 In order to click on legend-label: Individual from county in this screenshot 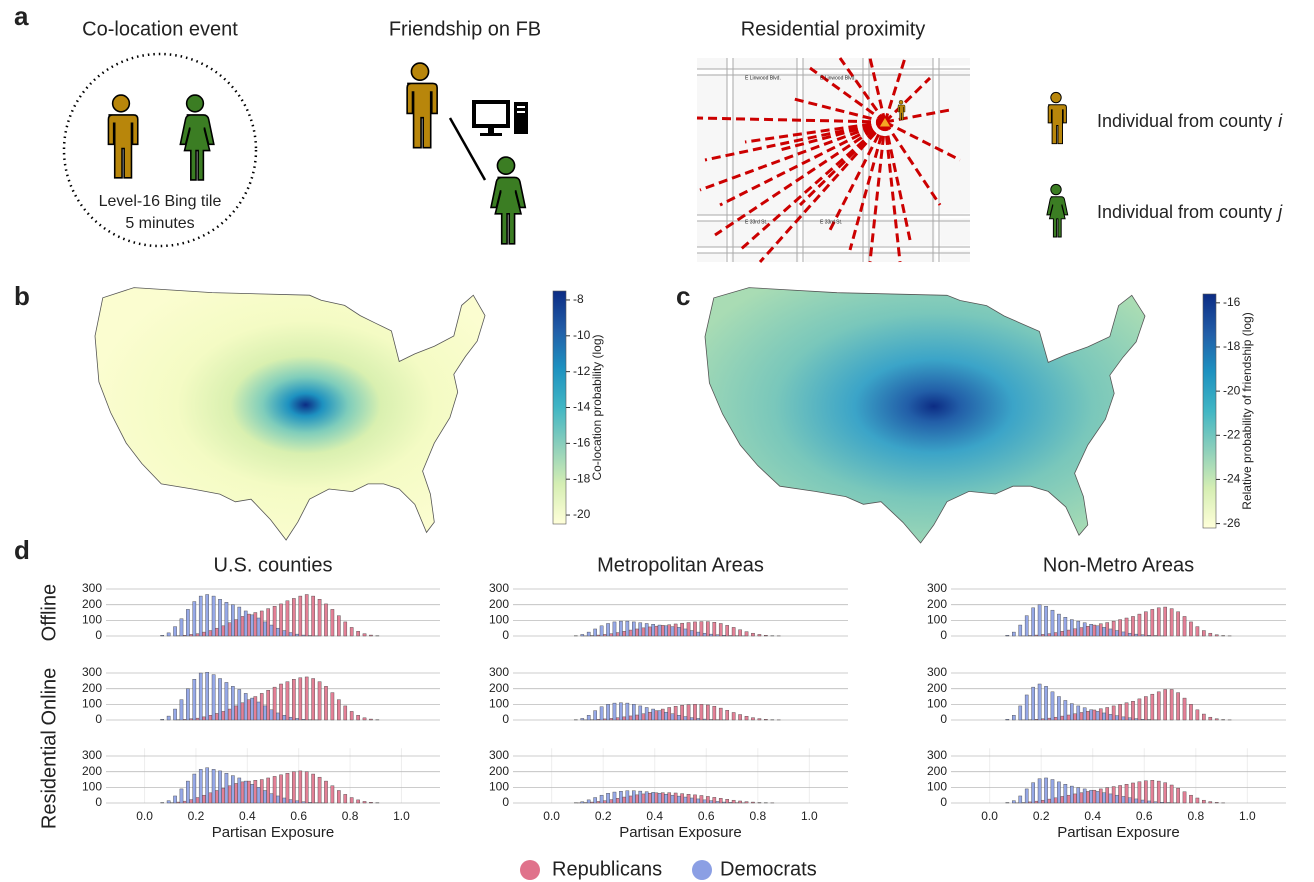, I will do `click(1184, 121)`.